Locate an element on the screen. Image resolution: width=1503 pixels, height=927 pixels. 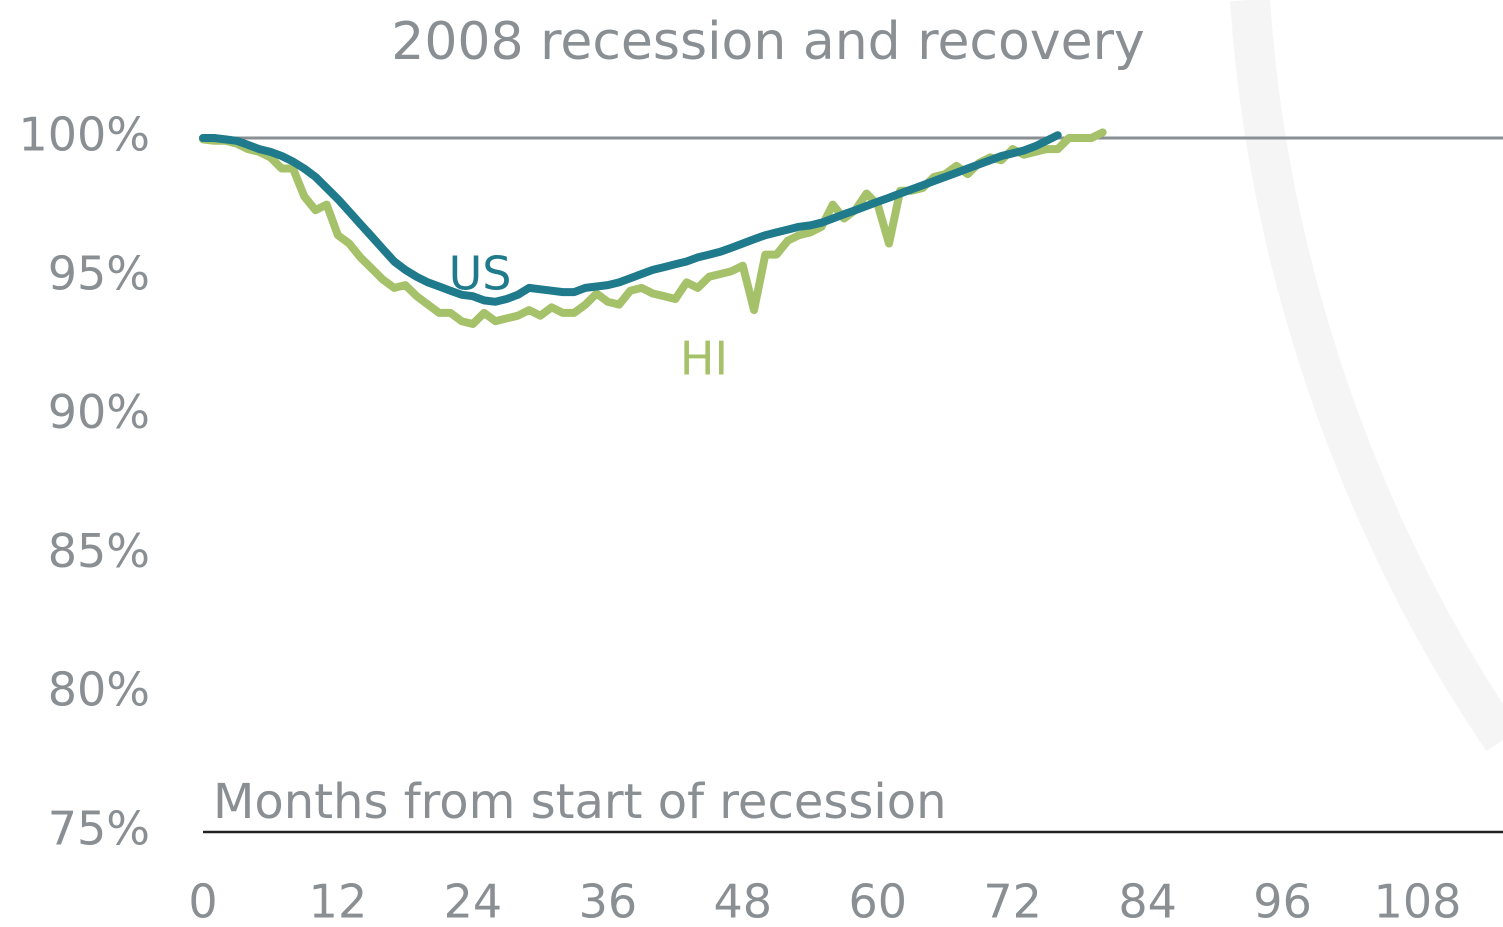
y-tick-label: 90% is located at coordinates (99, 412).